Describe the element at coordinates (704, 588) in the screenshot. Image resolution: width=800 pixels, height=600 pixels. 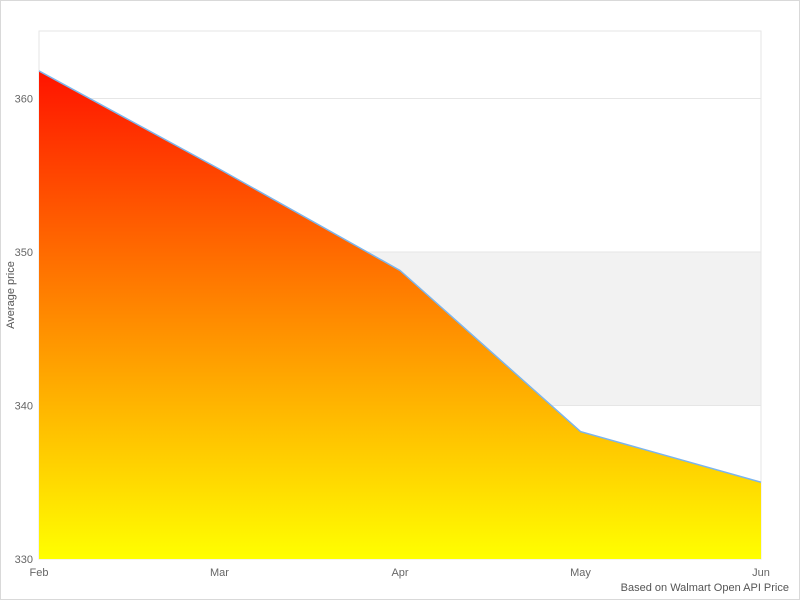
I see `chart-credits: Based on Walmart Open API Price` at that location.